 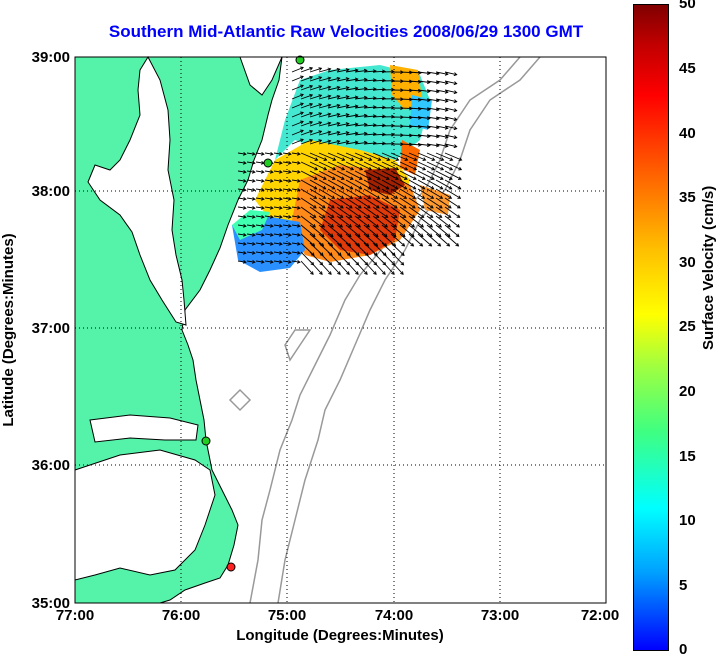 I want to click on x-tick-label: 75:00, so click(x=287, y=615).